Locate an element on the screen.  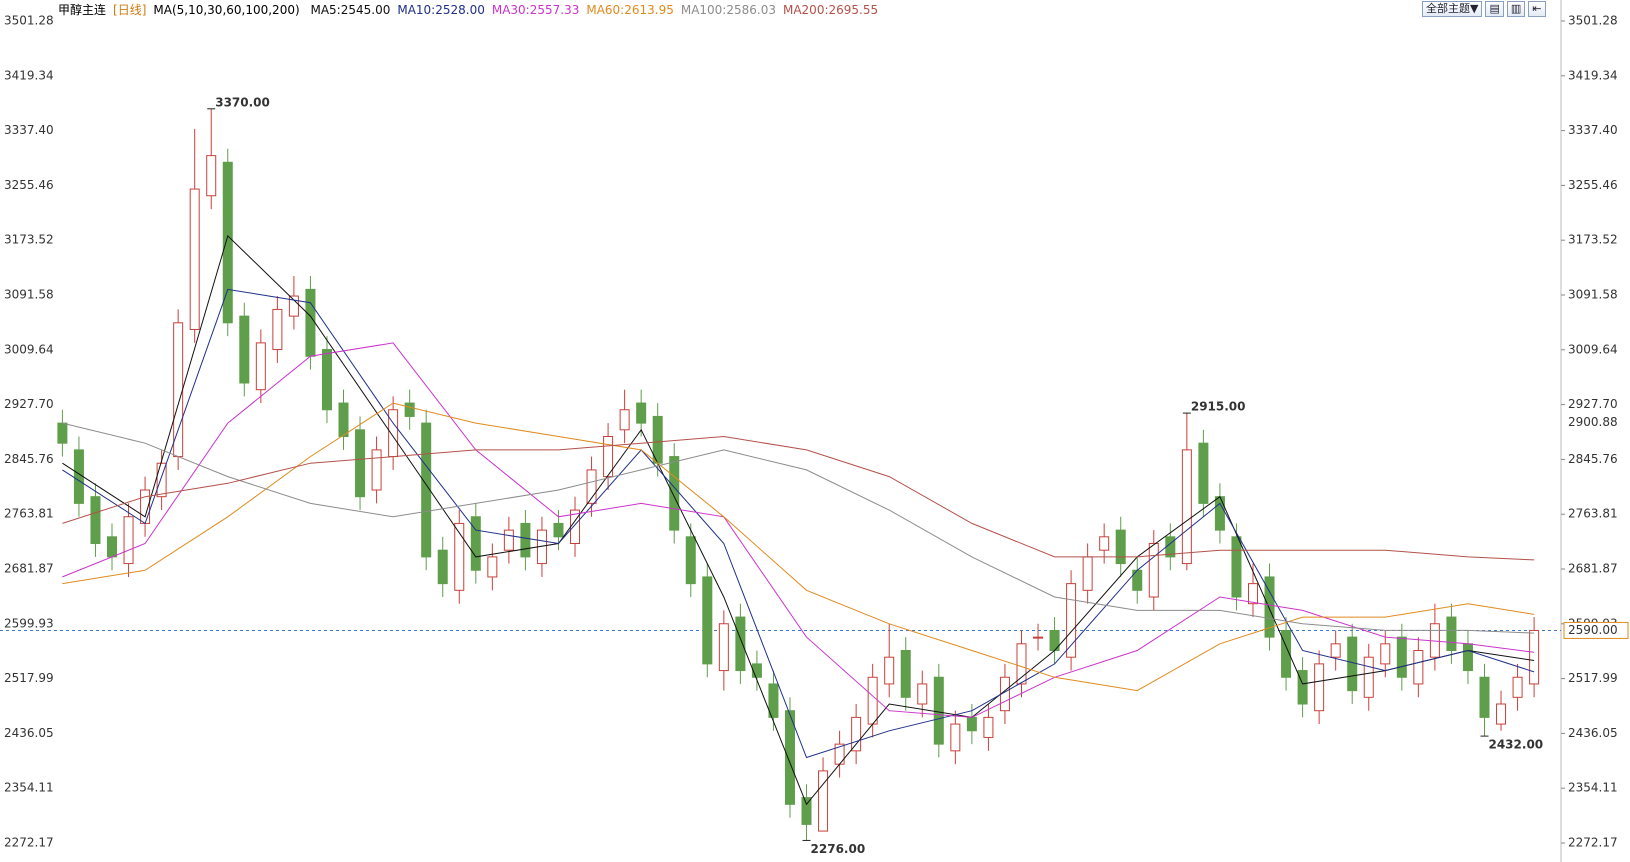
legend-entry: MA10:2528.00 is located at coordinates (441, 10).